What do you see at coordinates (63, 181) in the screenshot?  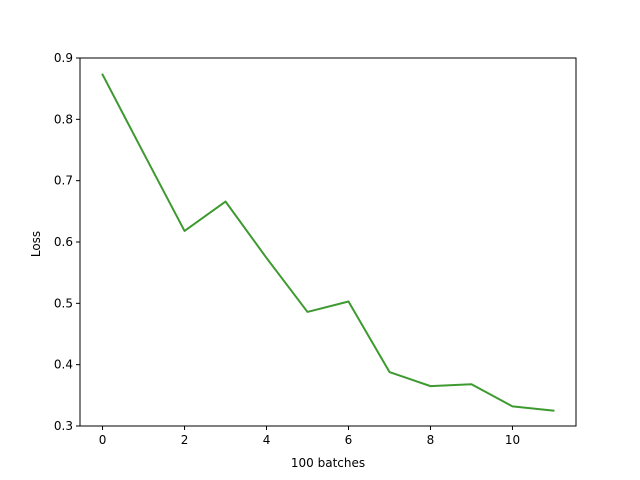 I see `y-tick-label: 0.7` at bounding box center [63, 181].